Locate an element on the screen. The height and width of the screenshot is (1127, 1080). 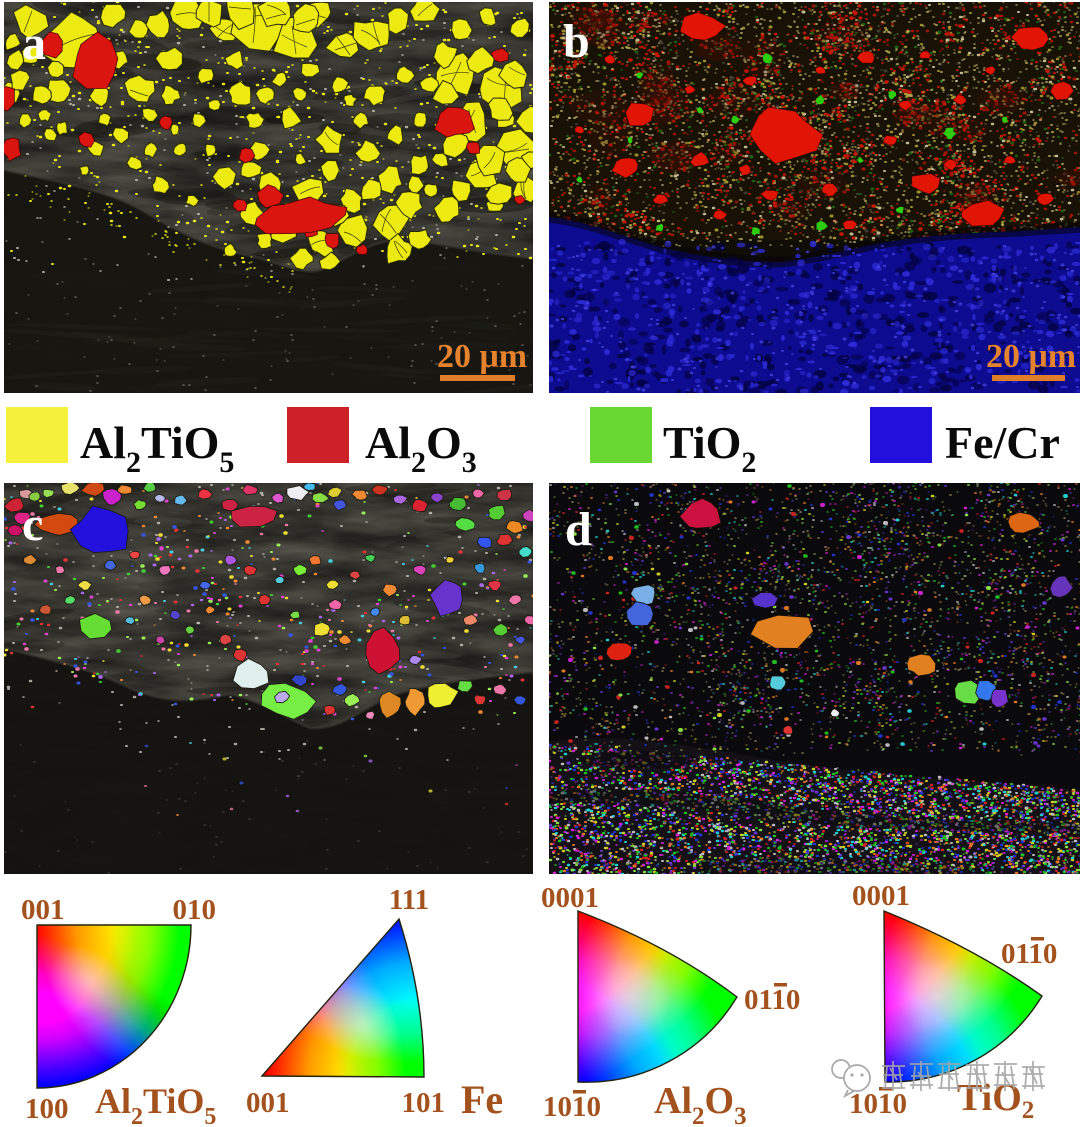
svg-text: Fe/Cr is located at coordinates (1002, 442).